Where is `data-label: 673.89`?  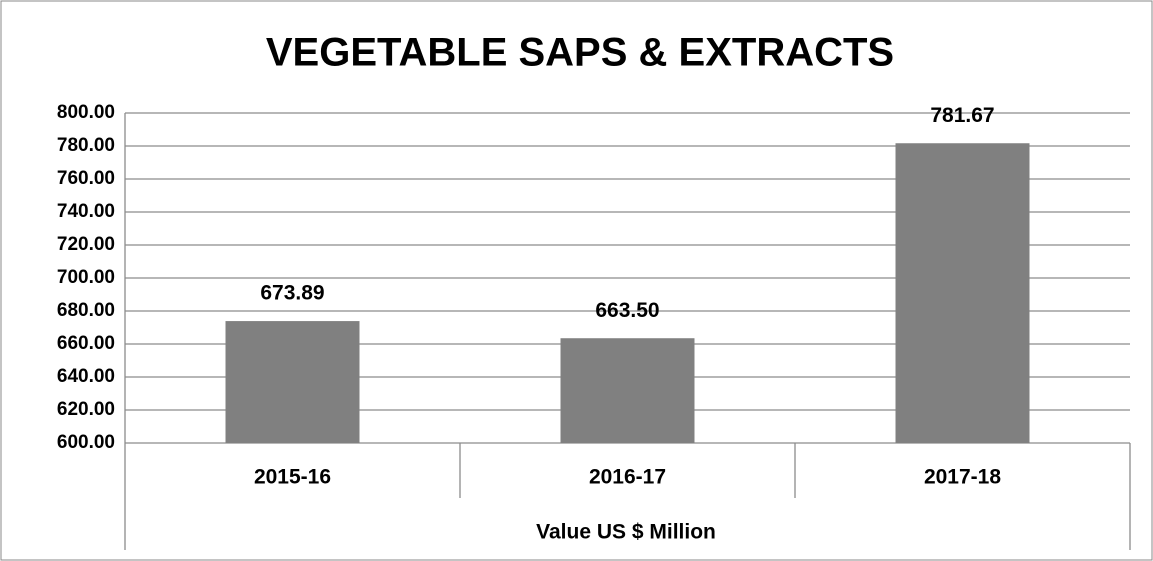
data-label: 673.89 is located at coordinates (292, 293).